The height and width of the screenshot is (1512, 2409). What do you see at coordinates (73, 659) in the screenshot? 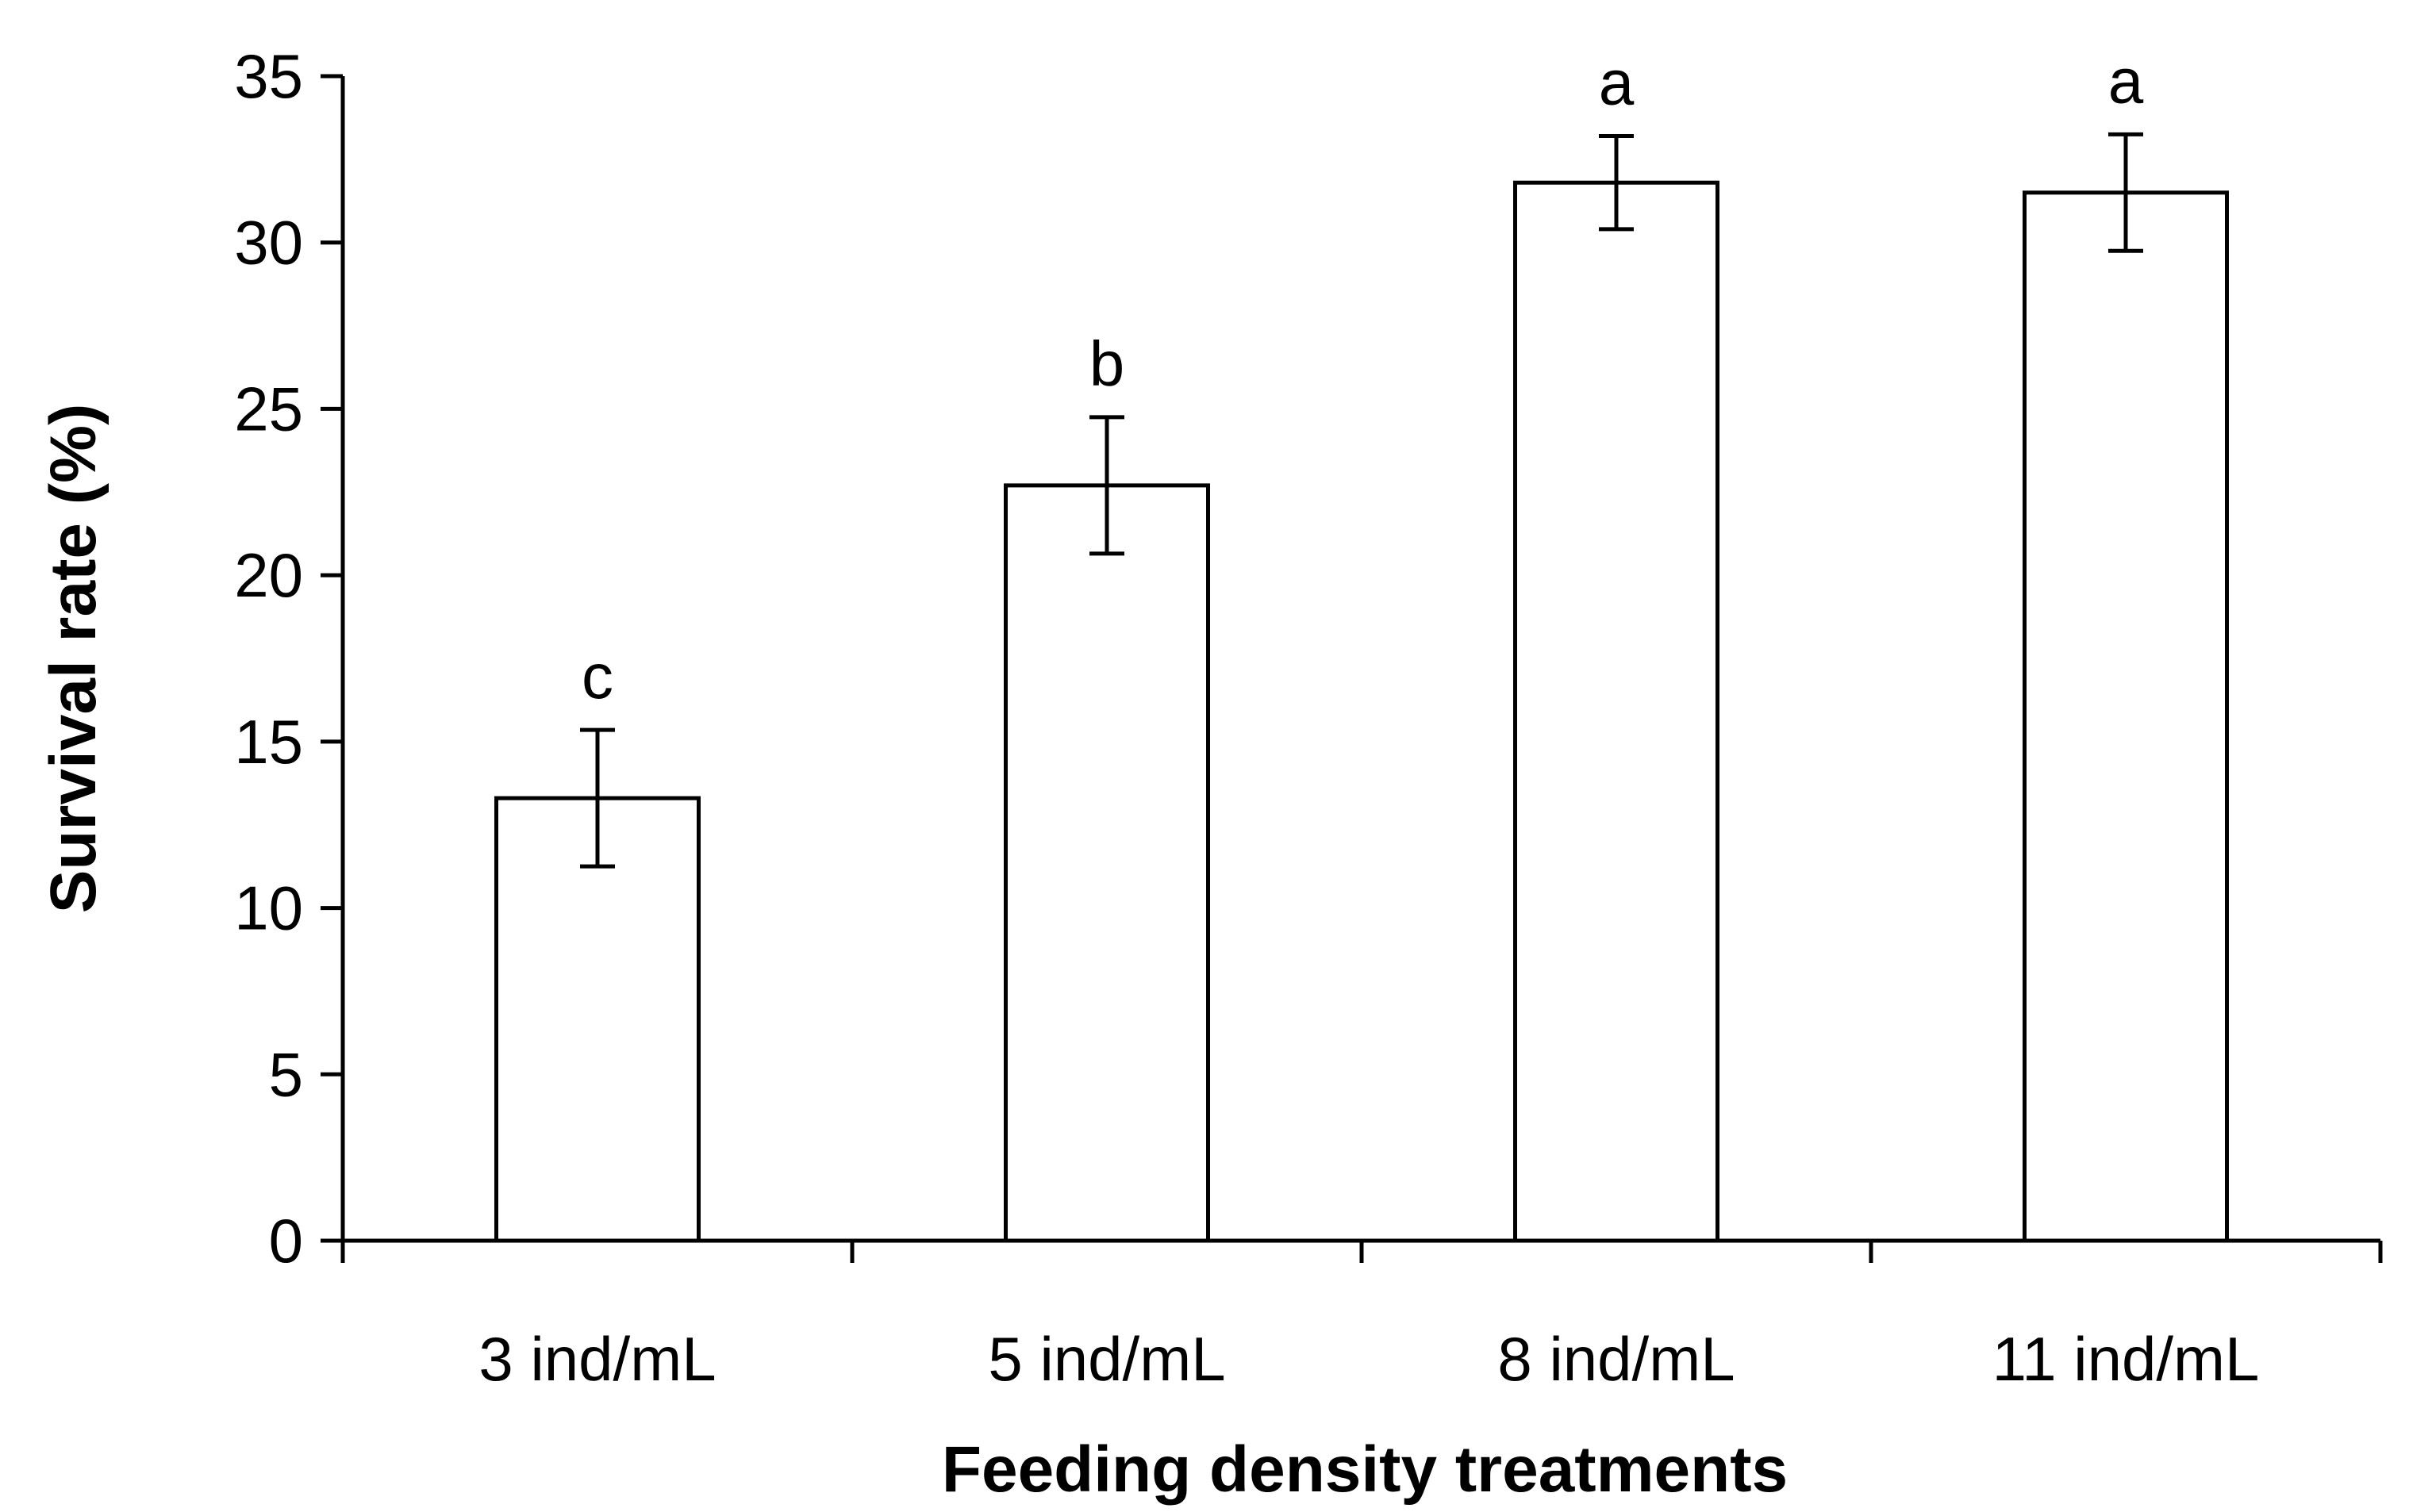
I see `y-axis-title: Survival rate (%)` at bounding box center [73, 659].